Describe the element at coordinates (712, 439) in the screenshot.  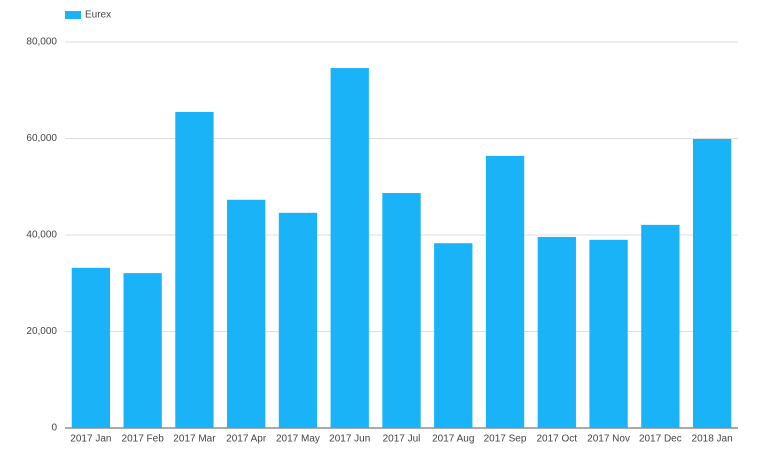
I see `x-tick-label: 2018 Jan` at that location.